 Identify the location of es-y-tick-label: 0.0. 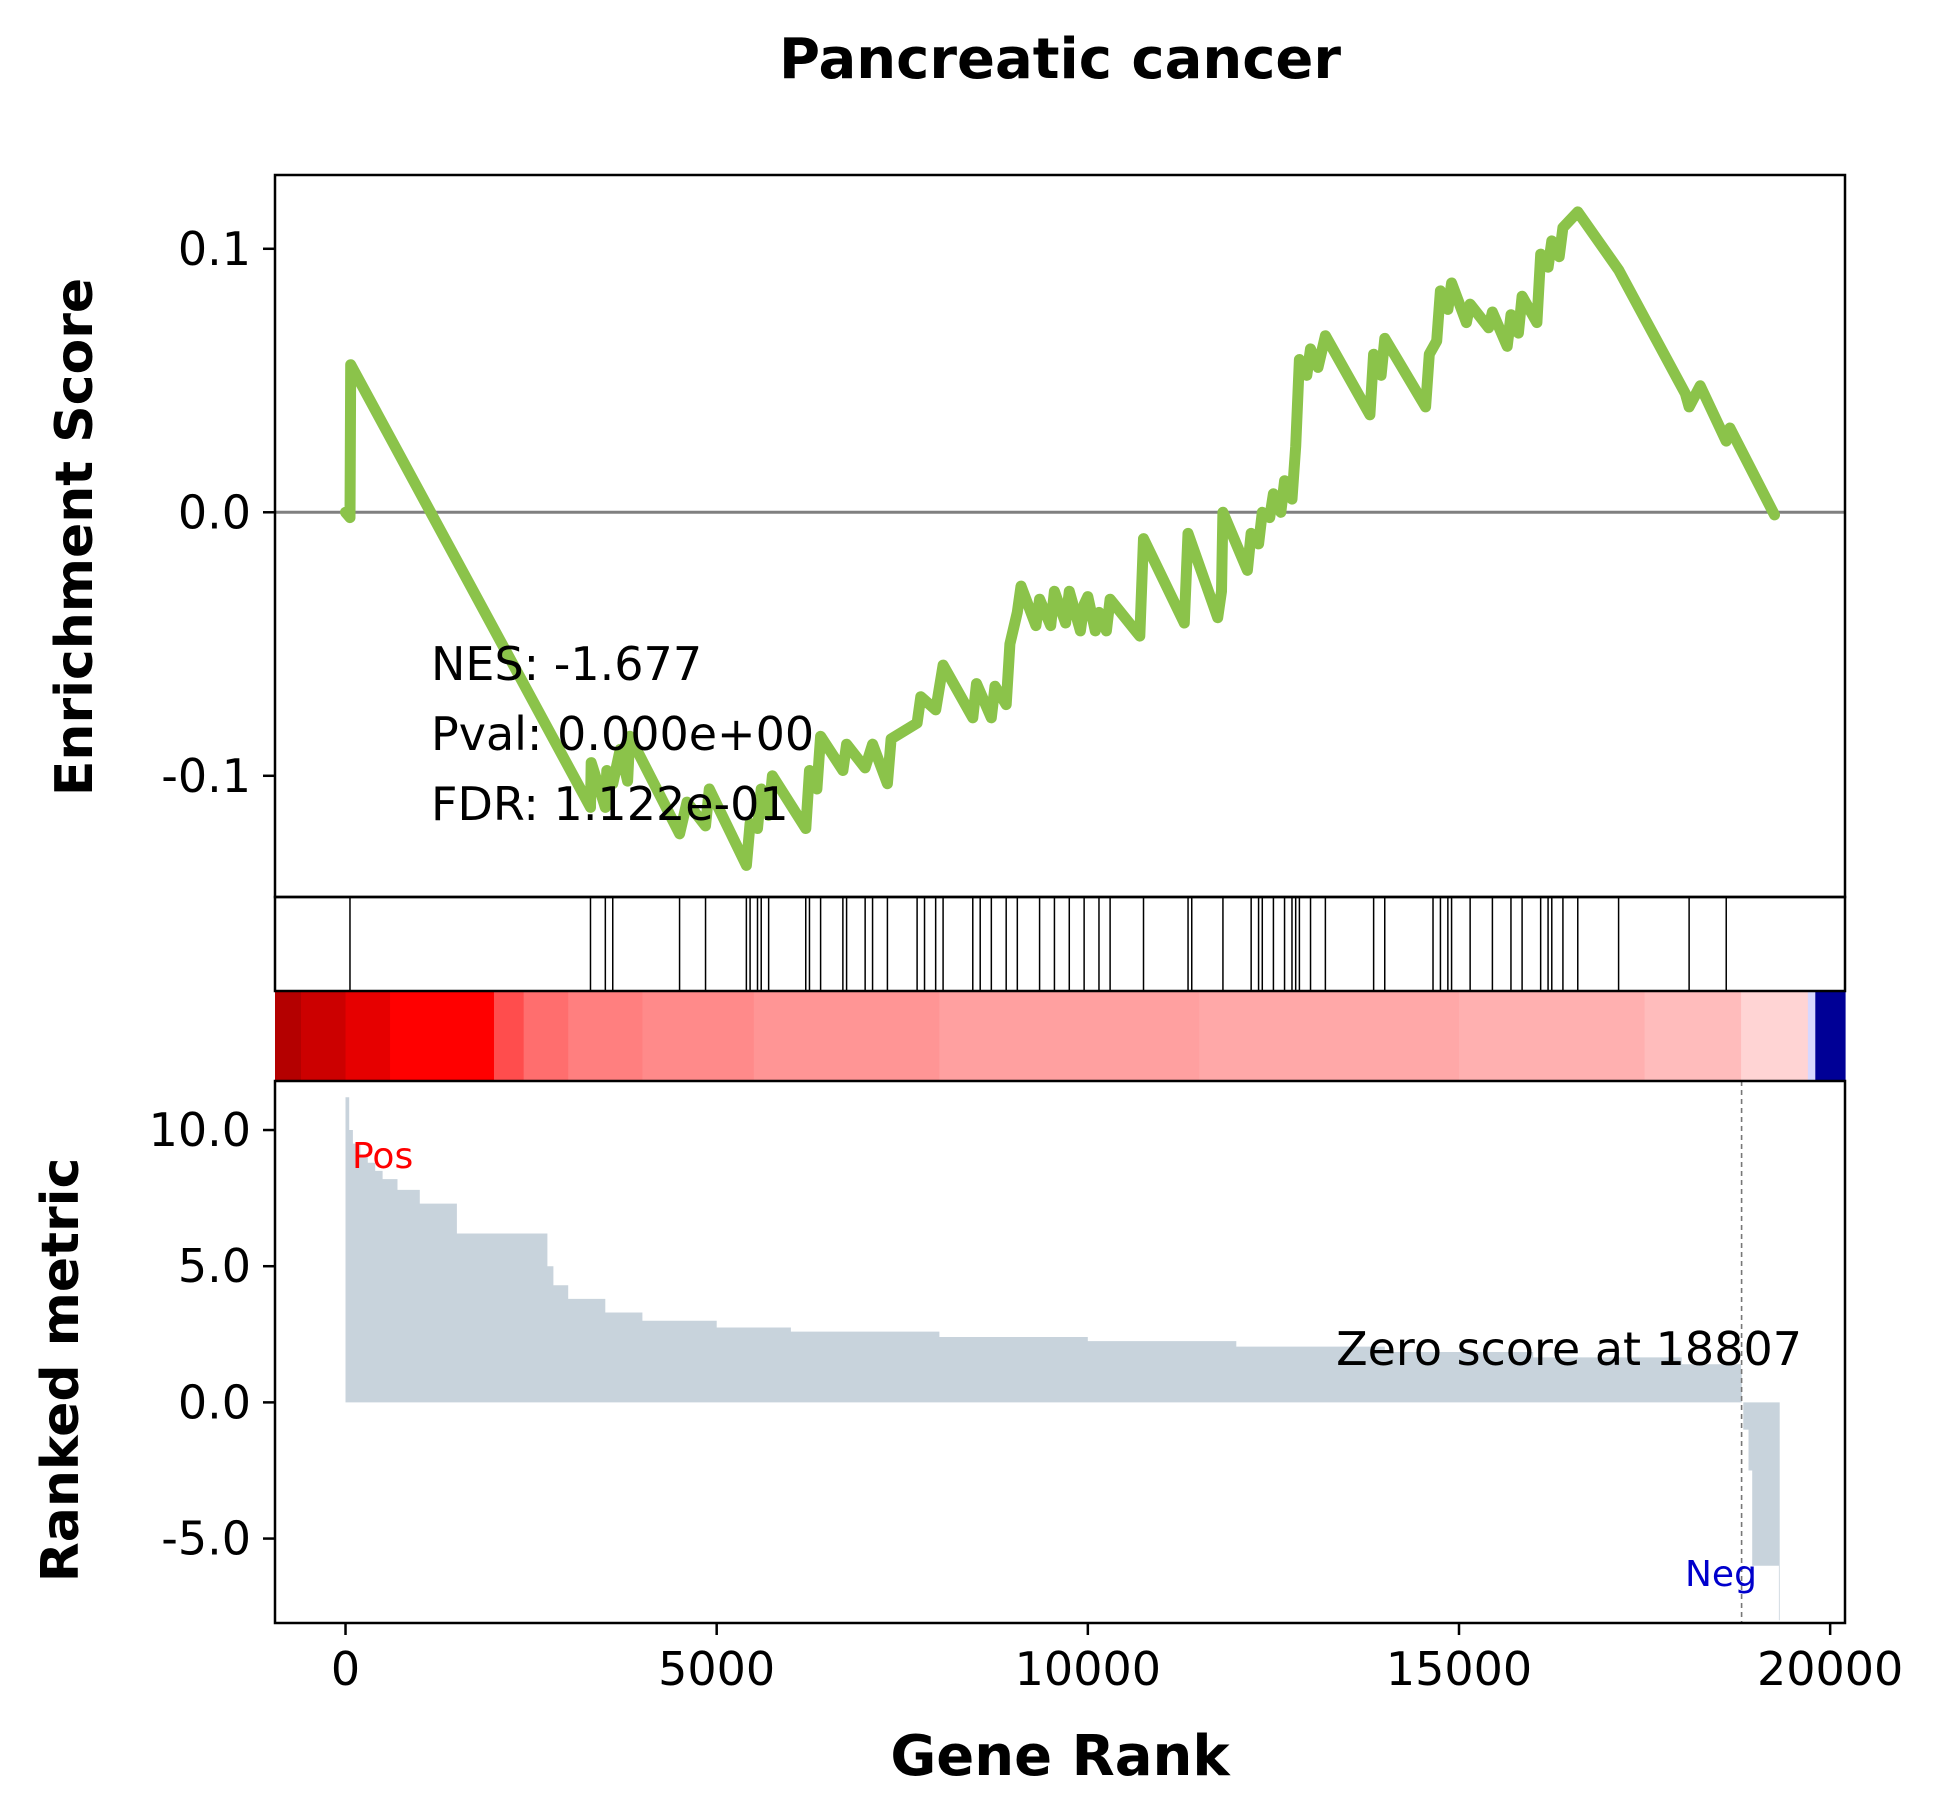
(214, 512).